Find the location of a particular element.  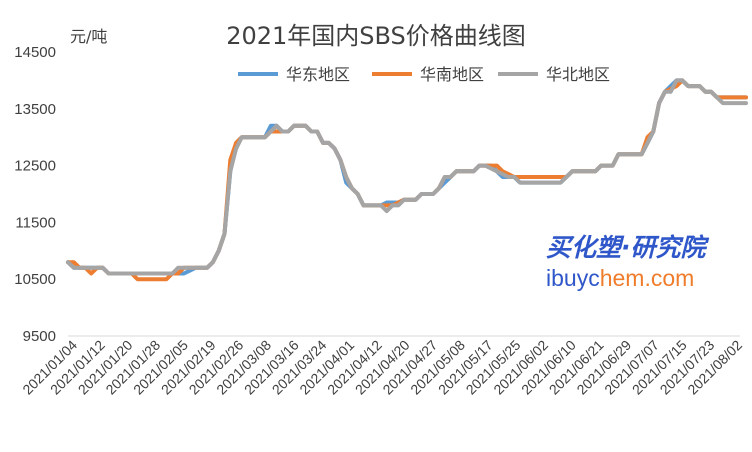

y-tick-label: 13500 is located at coordinates (35, 109).